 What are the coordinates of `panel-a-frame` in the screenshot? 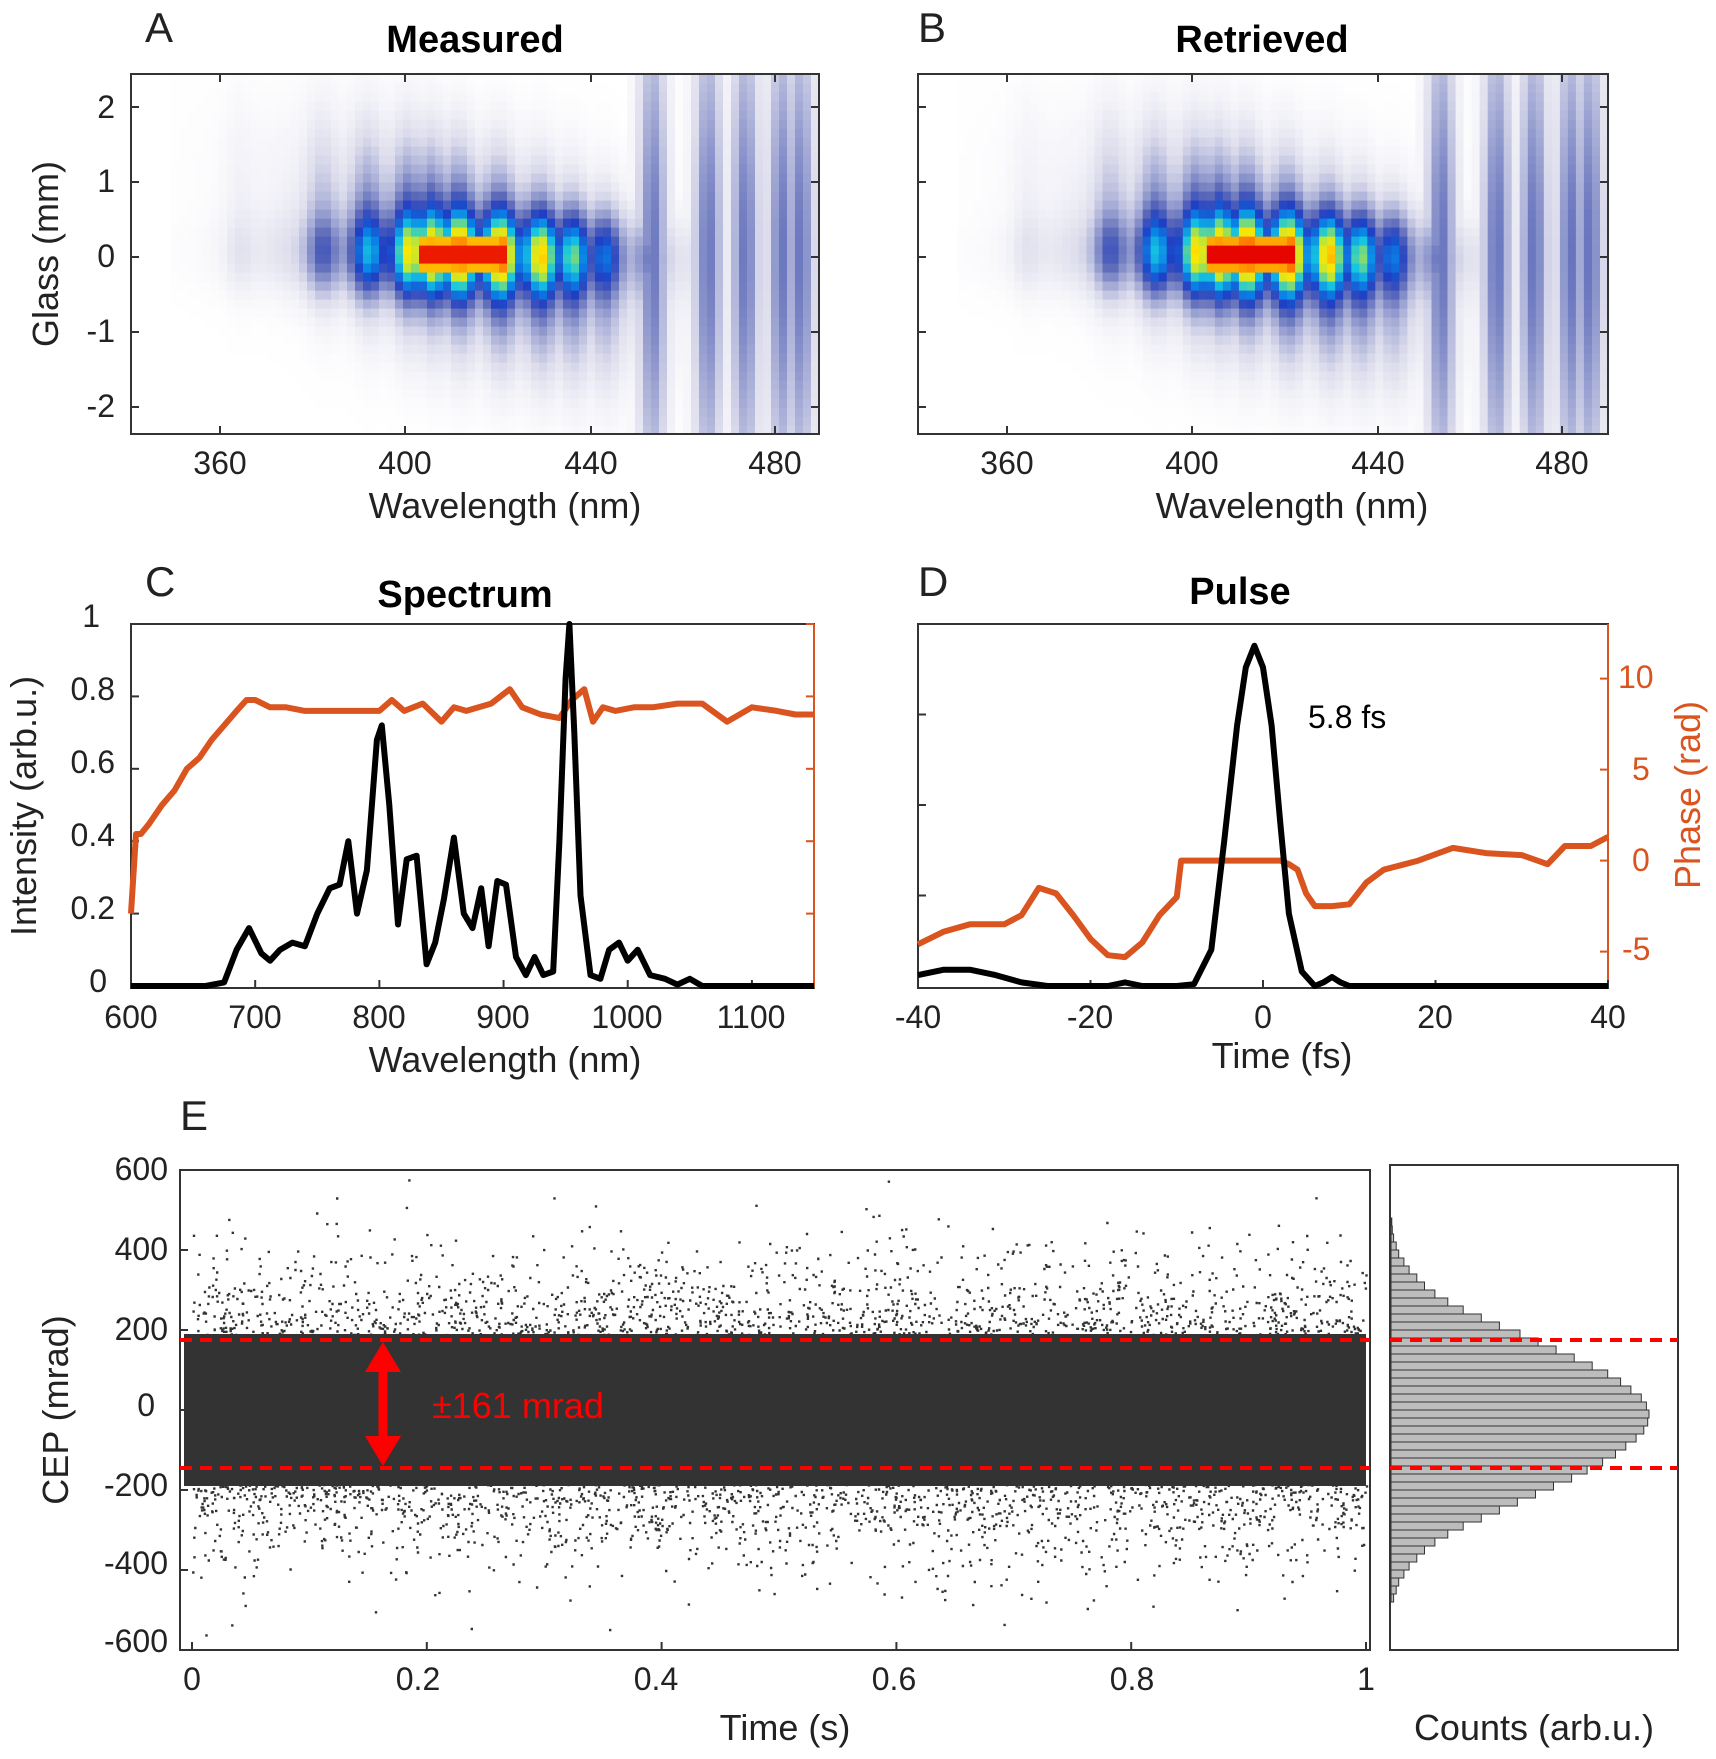 It's located at (475, 254).